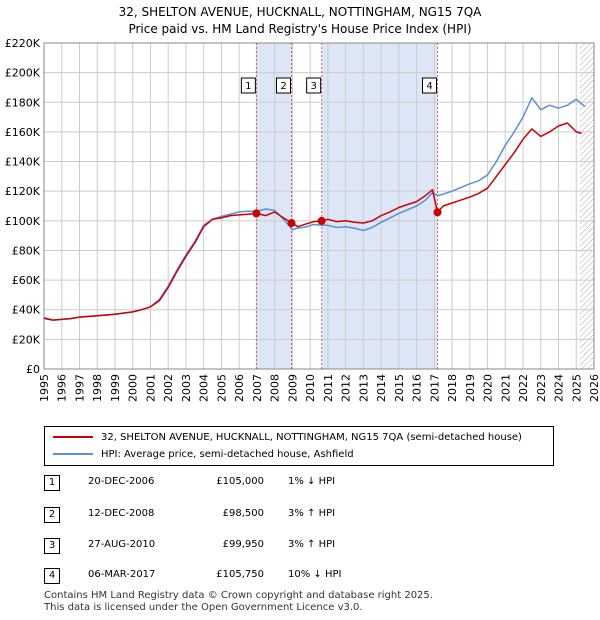  What do you see at coordinates (257, 388) in the screenshot?
I see `x-tick-label: 2007` at bounding box center [257, 388].